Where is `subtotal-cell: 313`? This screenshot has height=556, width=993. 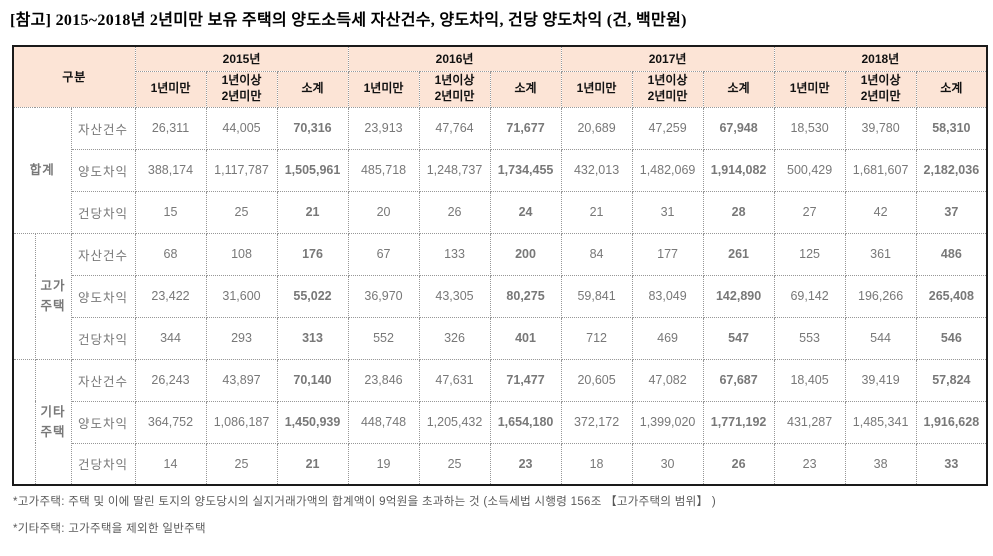
subtotal-cell: 313 is located at coordinates (312, 338).